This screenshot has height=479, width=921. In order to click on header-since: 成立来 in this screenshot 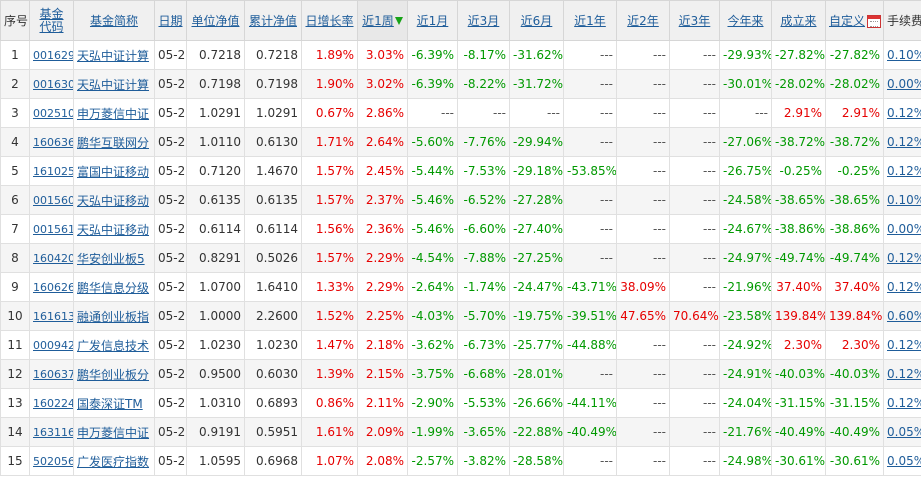, I will do `click(798, 20)`.